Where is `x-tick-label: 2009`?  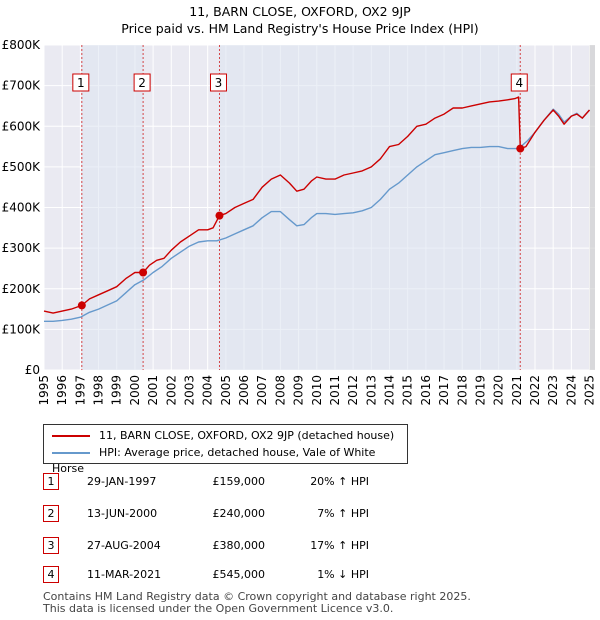 x-tick-label: 2009 is located at coordinates (299, 390).